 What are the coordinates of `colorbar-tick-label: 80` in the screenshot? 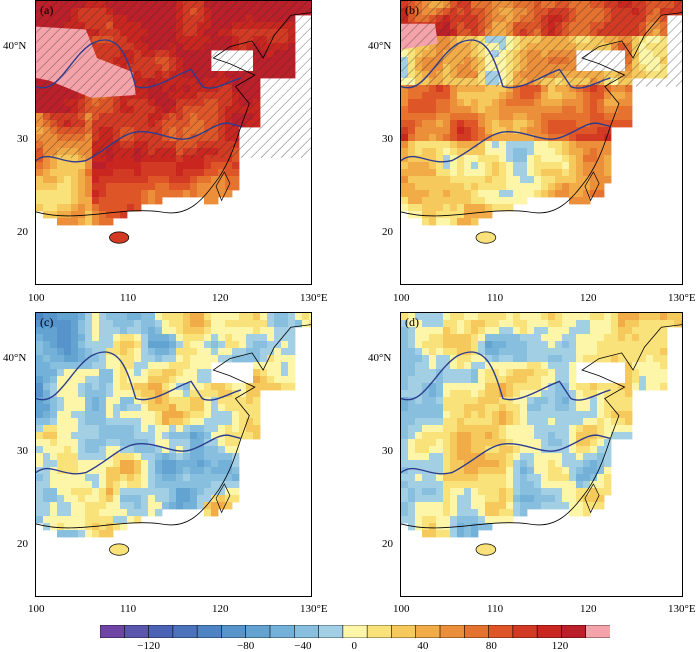 It's located at (491, 646).